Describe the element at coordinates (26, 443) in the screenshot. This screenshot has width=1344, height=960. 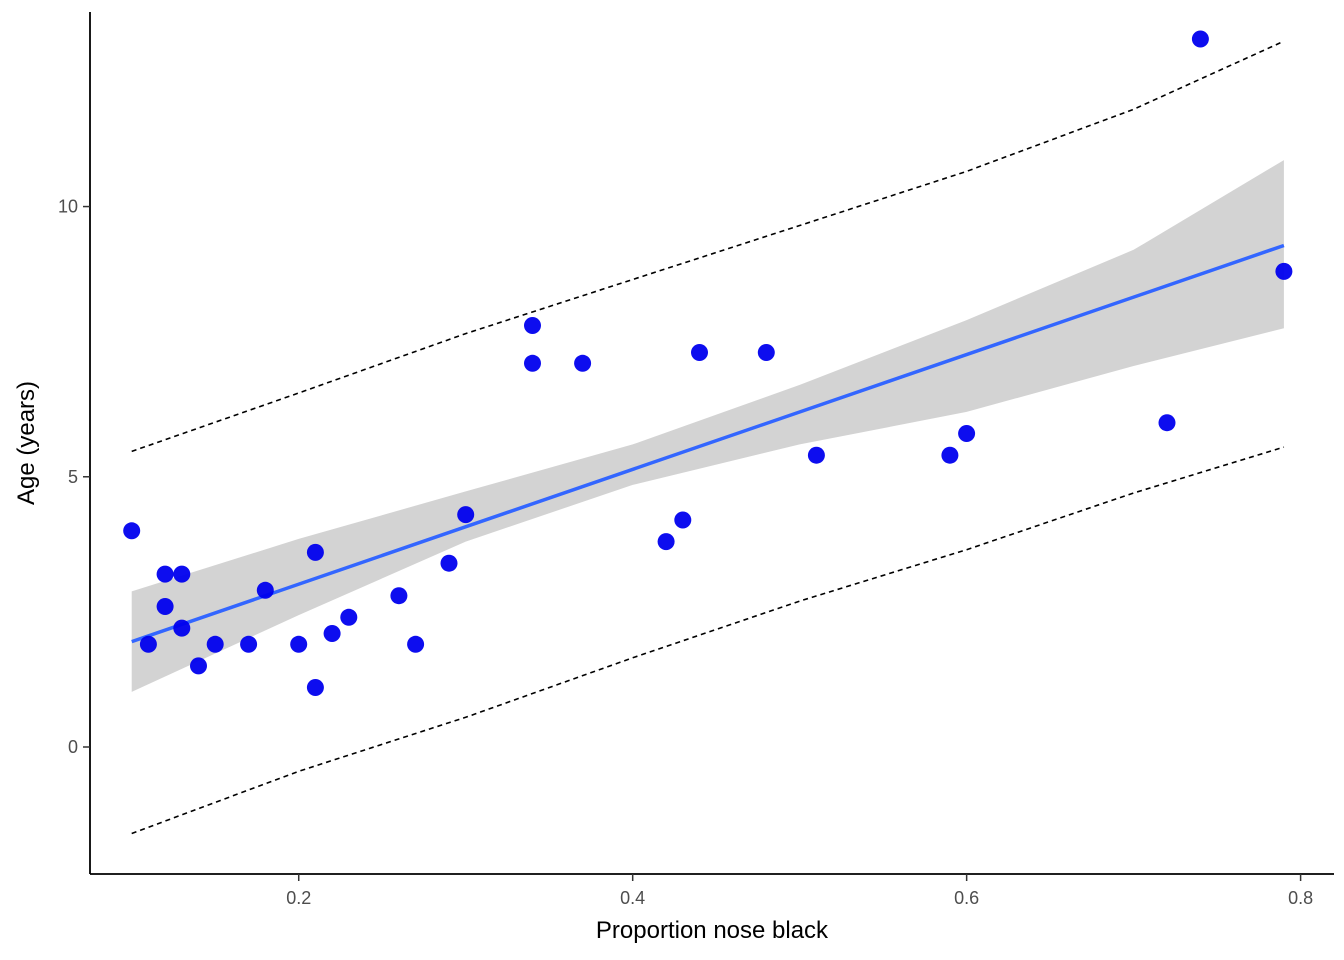
I see `y-axis-title: Age (years)` at that location.